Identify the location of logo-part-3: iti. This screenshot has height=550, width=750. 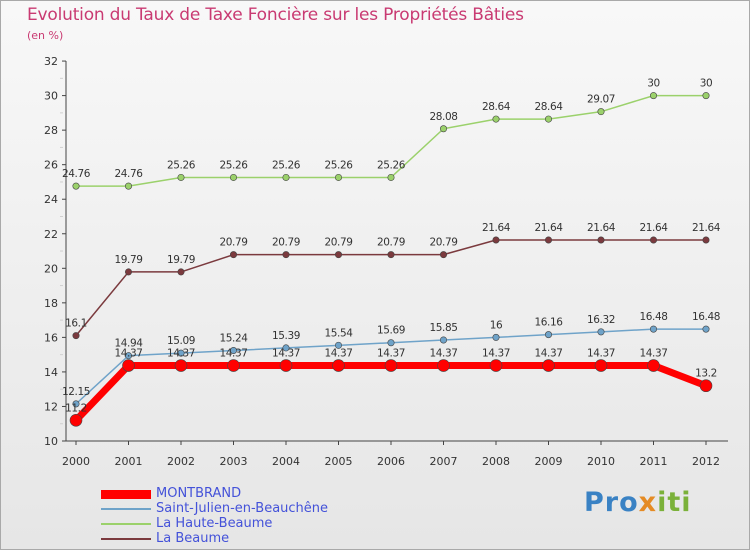
(674, 502).